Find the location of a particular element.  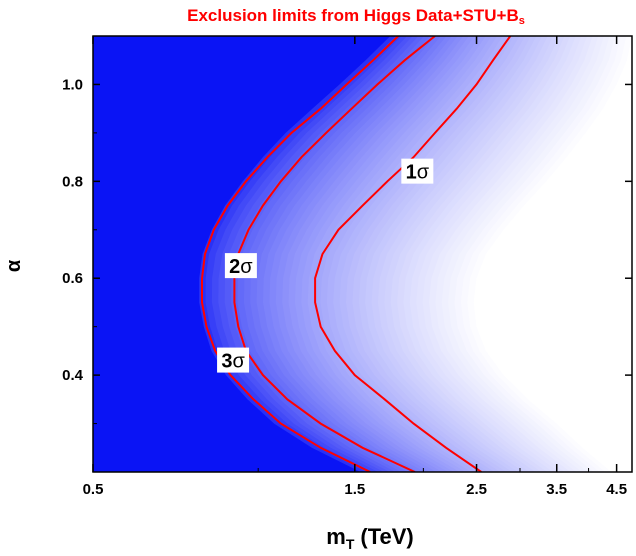

contour-label-3sigma: 3σ is located at coordinates (233, 362).